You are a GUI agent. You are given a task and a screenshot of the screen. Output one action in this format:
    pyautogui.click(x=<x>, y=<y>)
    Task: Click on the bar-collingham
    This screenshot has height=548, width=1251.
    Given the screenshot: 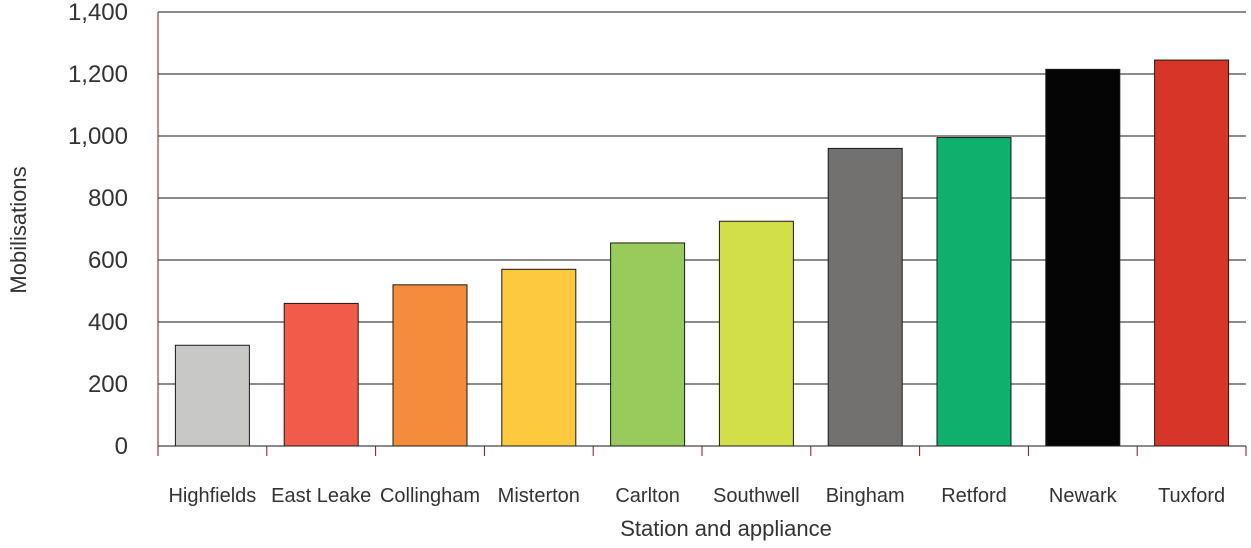 What is the action you would take?
    pyautogui.click(x=430, y=365)
    